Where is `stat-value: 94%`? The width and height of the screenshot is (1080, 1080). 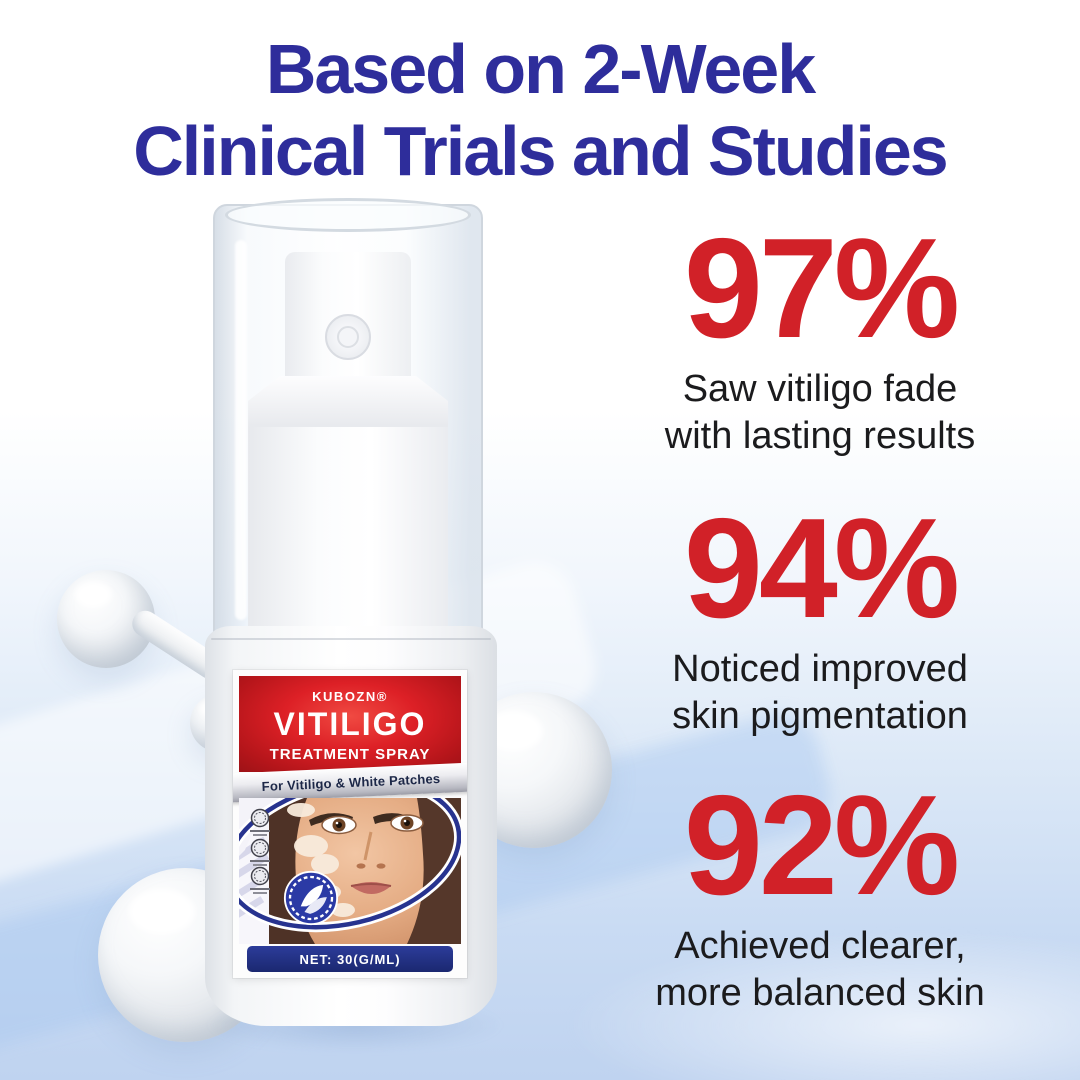
stat-value: 94% is located at coordinates (821, 568).